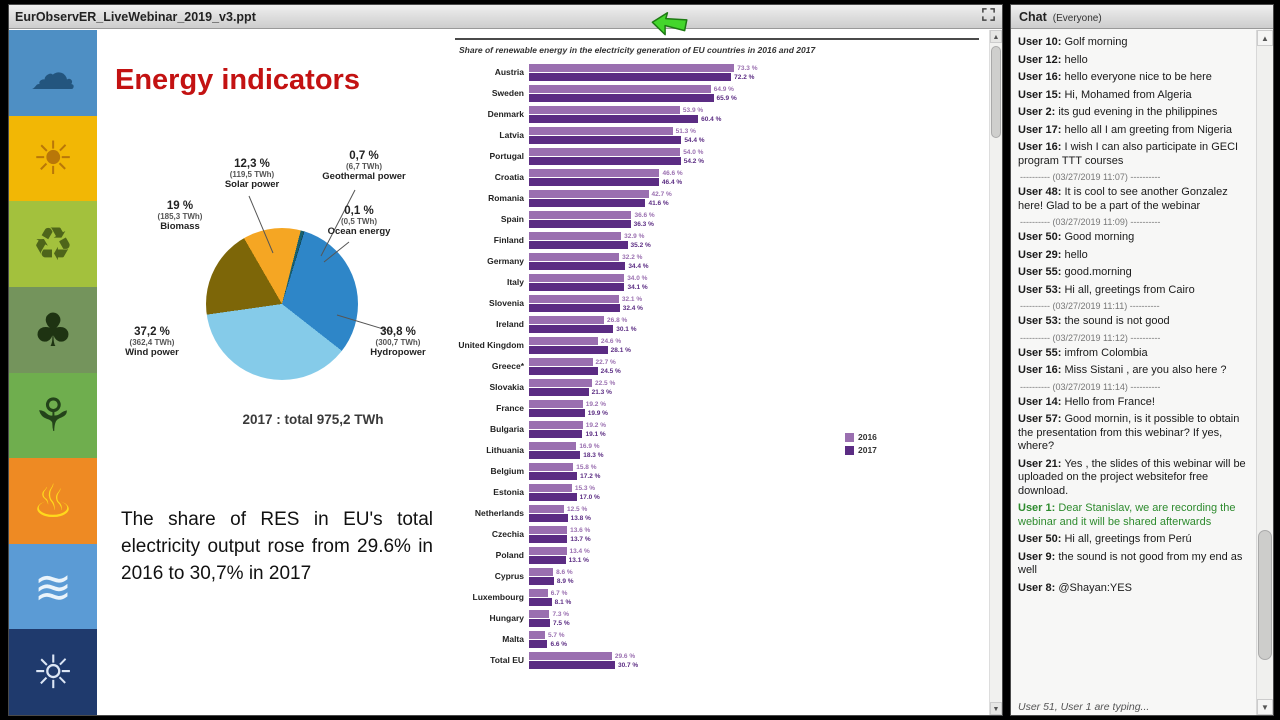 The image size is (1280, 720). I want to click on chat-username: User 57:, so click(1041, 419).